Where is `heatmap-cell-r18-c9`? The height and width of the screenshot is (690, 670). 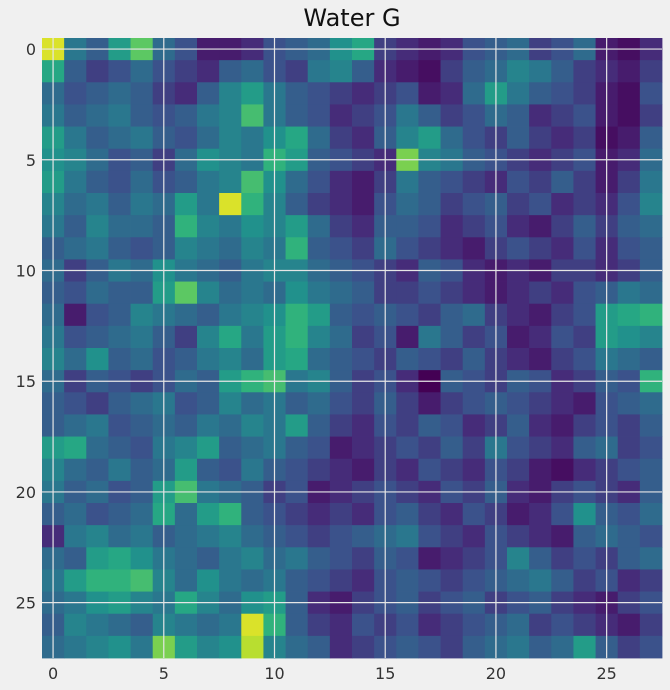 heatmap-cell-r18-c9 is located at coordinates (252, 448).